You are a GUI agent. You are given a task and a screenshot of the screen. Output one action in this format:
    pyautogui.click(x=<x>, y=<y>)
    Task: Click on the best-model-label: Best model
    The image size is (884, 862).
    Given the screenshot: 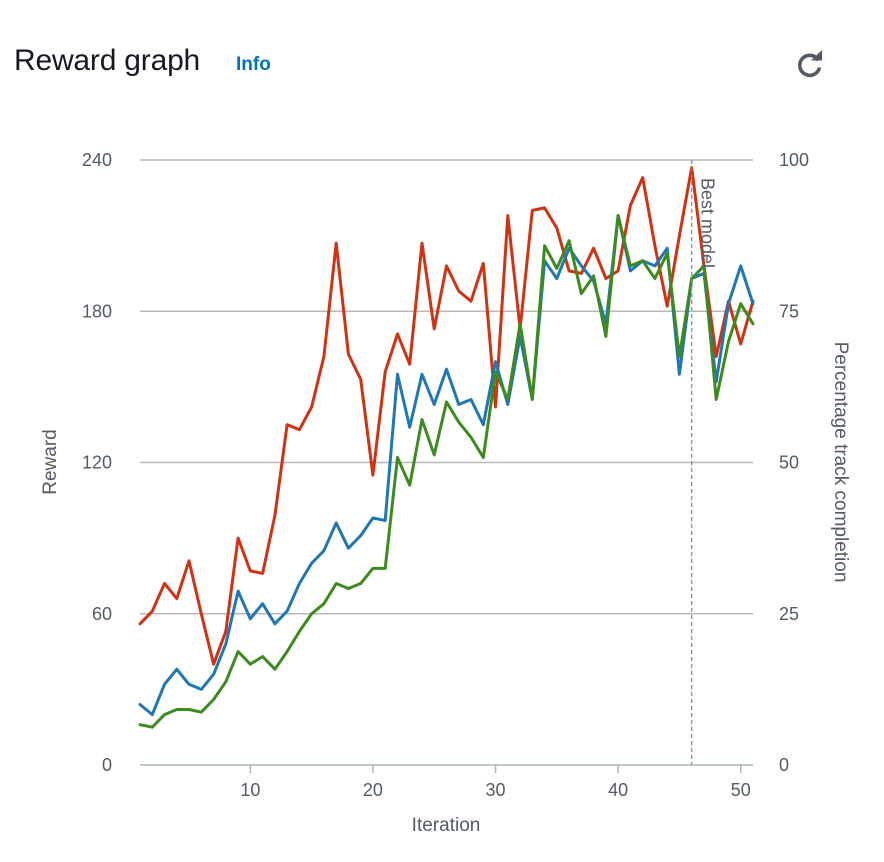 What is the action you would take?
    pyautogui.click(x=708, y=223)
    